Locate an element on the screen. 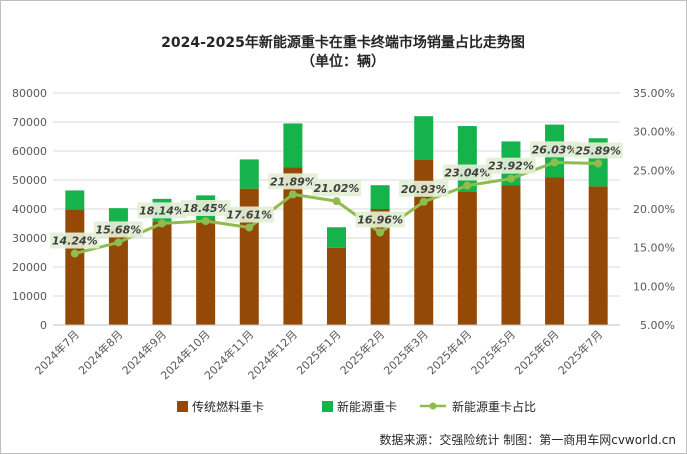 The image size is (687, 454). share-label: 21.89% is located at coordinates (293, 181).